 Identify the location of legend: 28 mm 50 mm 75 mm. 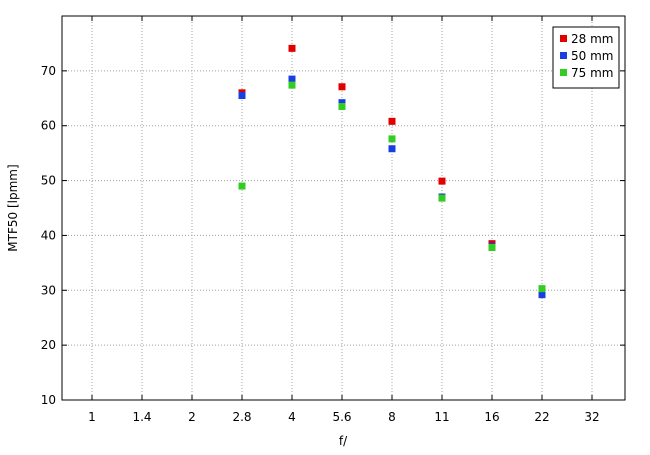
(586, 57).